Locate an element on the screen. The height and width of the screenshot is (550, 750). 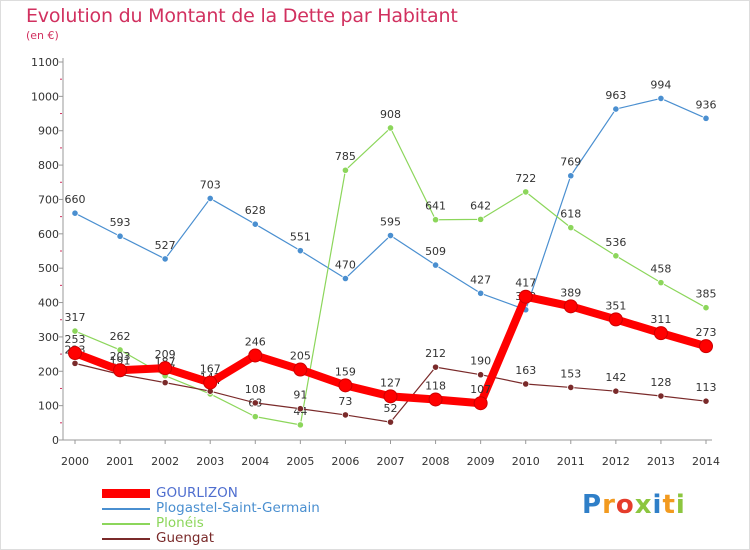
data-label: 908 is located at coordinates (390, 114).